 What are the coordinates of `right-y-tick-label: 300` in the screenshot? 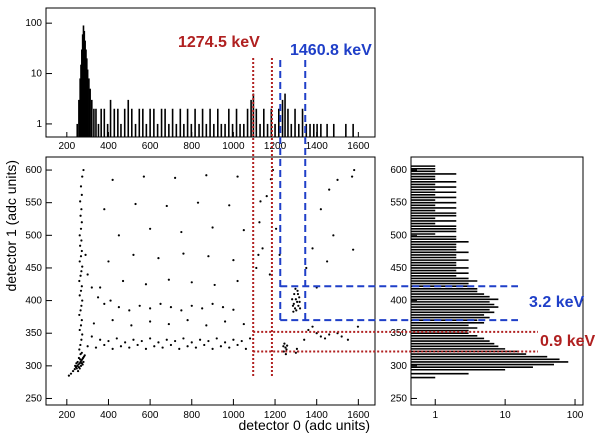 It's located at (398, 366).